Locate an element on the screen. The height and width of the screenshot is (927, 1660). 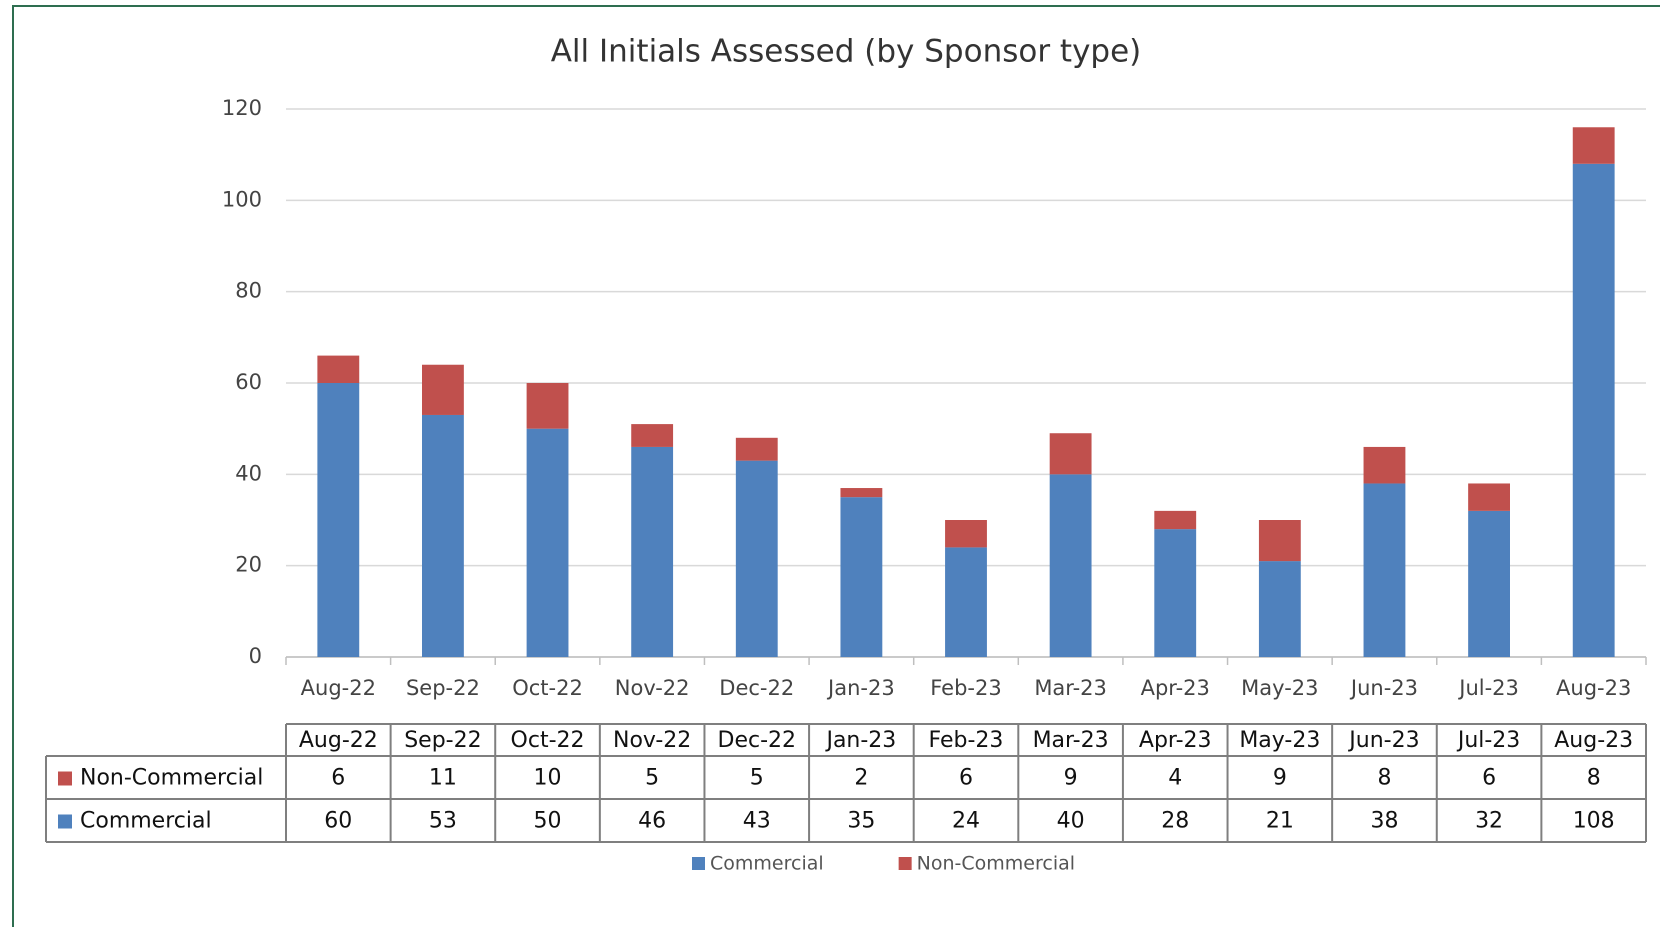
table-header: Jul-23 is located at coordinates (1488, 740).